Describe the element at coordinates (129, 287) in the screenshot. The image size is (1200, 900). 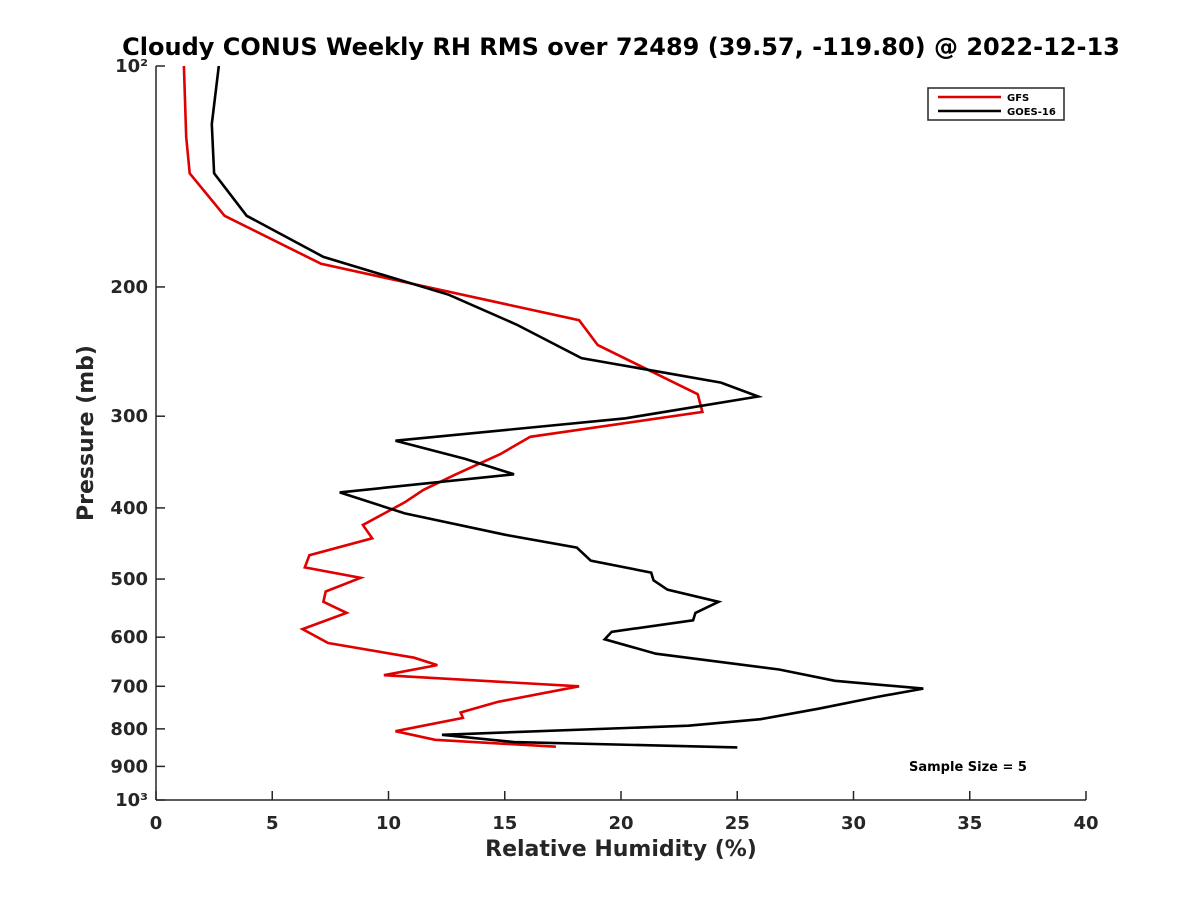
I see `y-tick-label: 200` at that location.